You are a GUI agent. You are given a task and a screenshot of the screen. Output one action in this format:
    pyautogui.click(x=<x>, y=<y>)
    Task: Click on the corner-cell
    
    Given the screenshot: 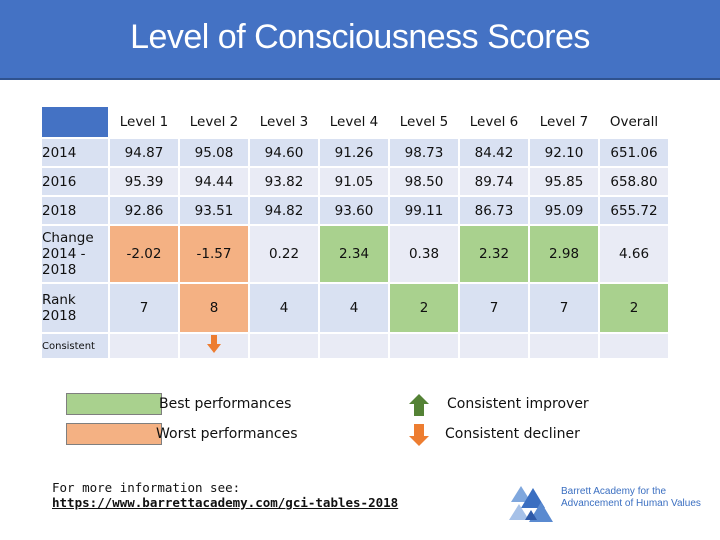 What is the action you would take?
    pyautogui.click(x=75, y=122)
    